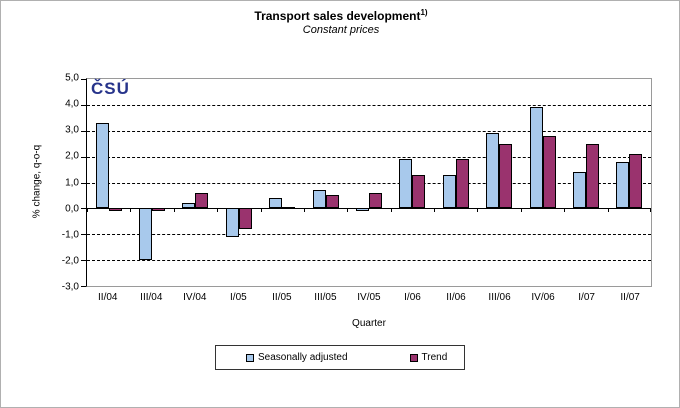 The image size is (680, 408). I want to click on x-tick-label: I/05, so click(238, 297).